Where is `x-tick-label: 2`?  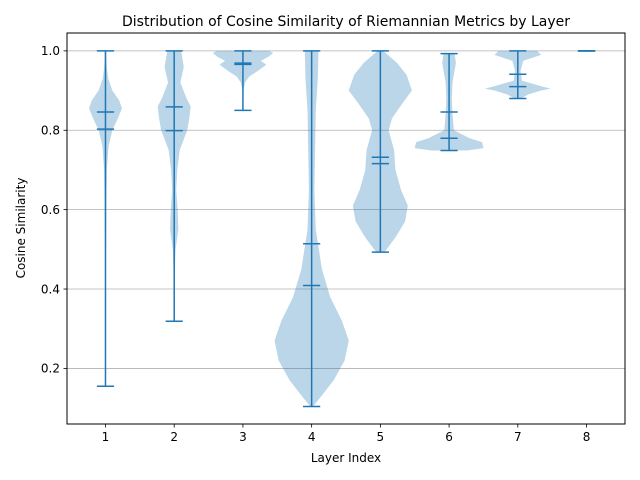
x-tick-label: 2 is located at coordinates (174, 437).